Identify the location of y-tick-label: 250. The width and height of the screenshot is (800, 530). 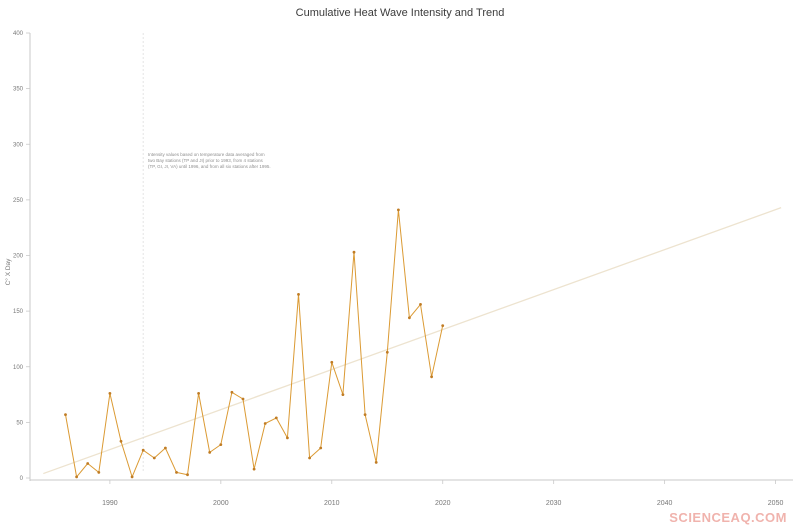
(18, 201).